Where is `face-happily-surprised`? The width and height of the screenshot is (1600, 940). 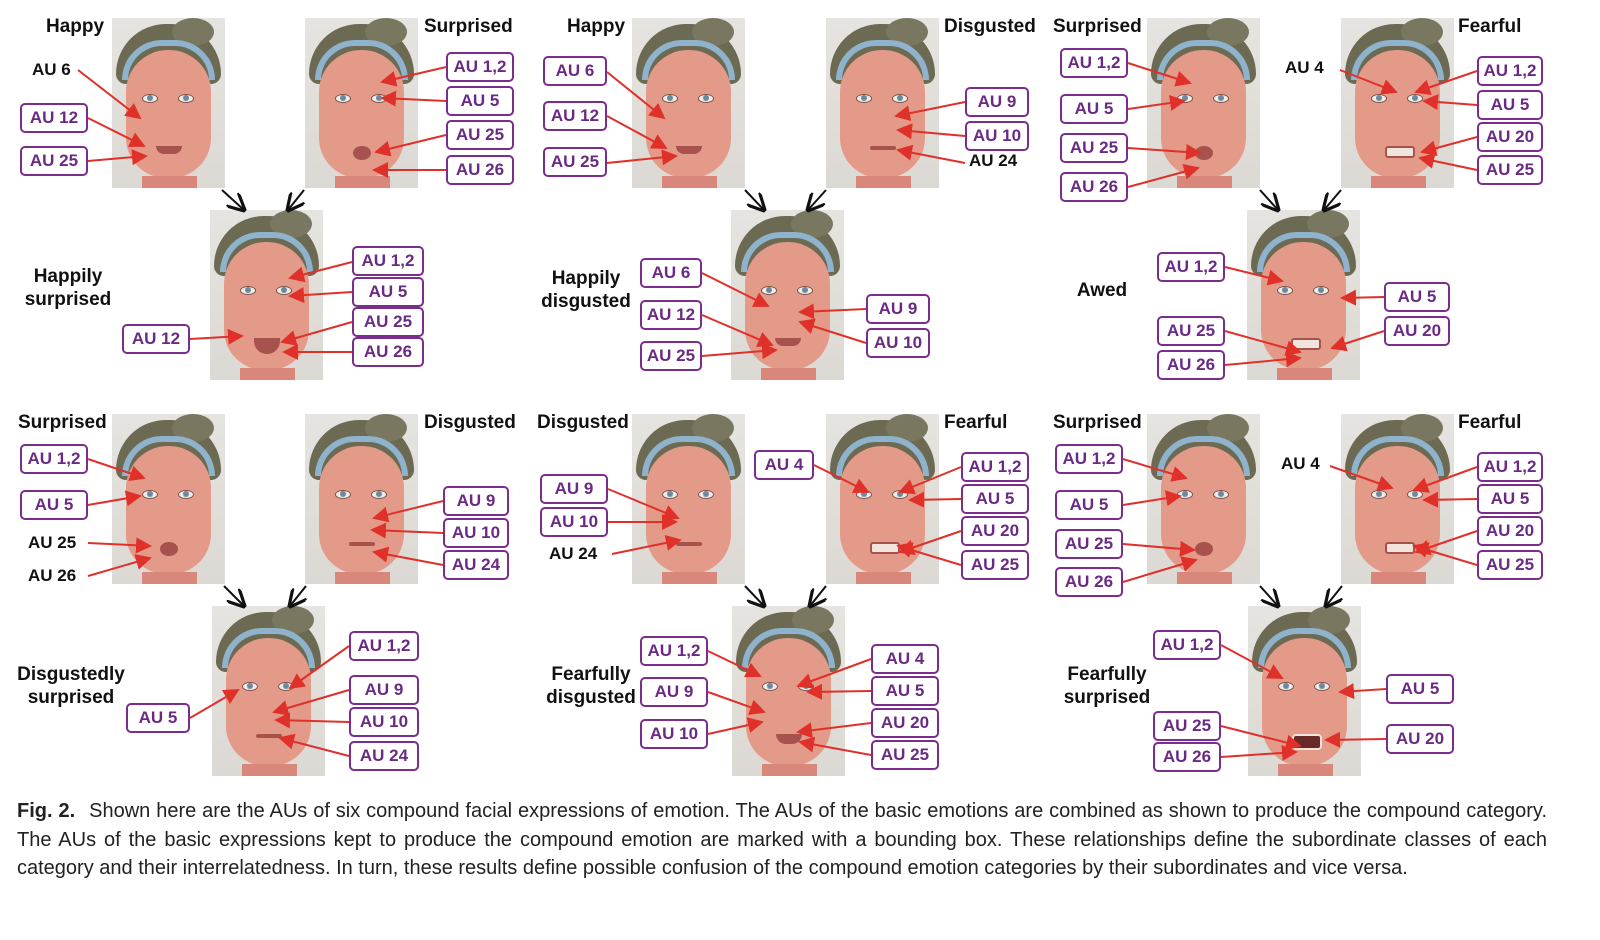 face-happily-surprised is located at coordinates (266, 295).